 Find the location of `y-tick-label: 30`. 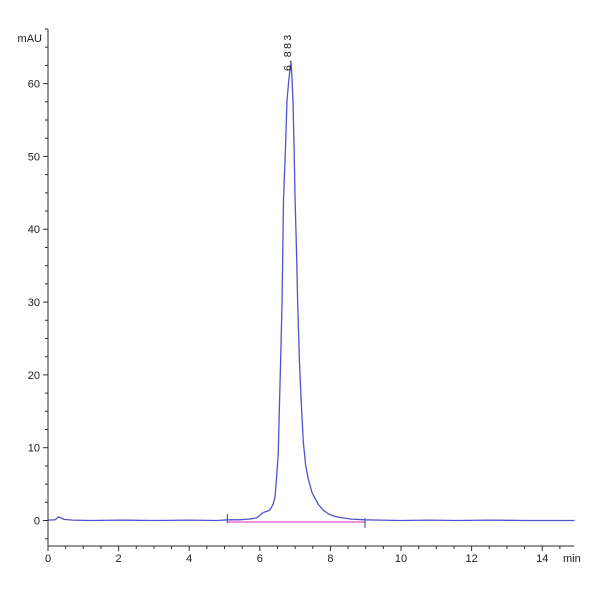

y-tick-label: 30 is located at coordinates (34, 303).